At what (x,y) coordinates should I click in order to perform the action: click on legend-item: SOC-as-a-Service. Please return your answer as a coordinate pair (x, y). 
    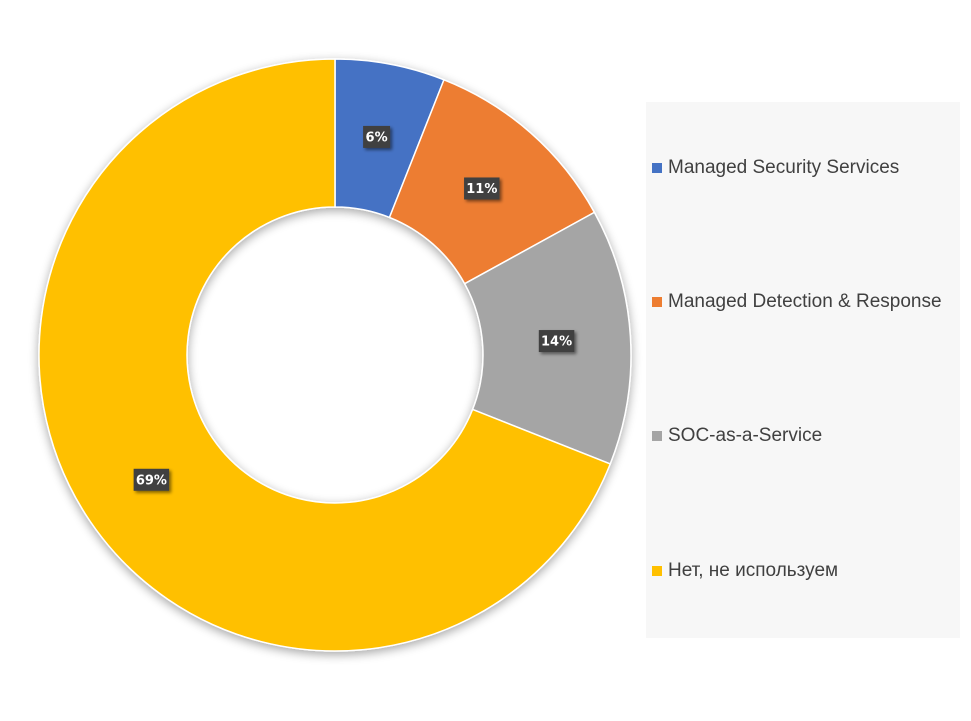
    Looking at the image, I should click on (737, 436).